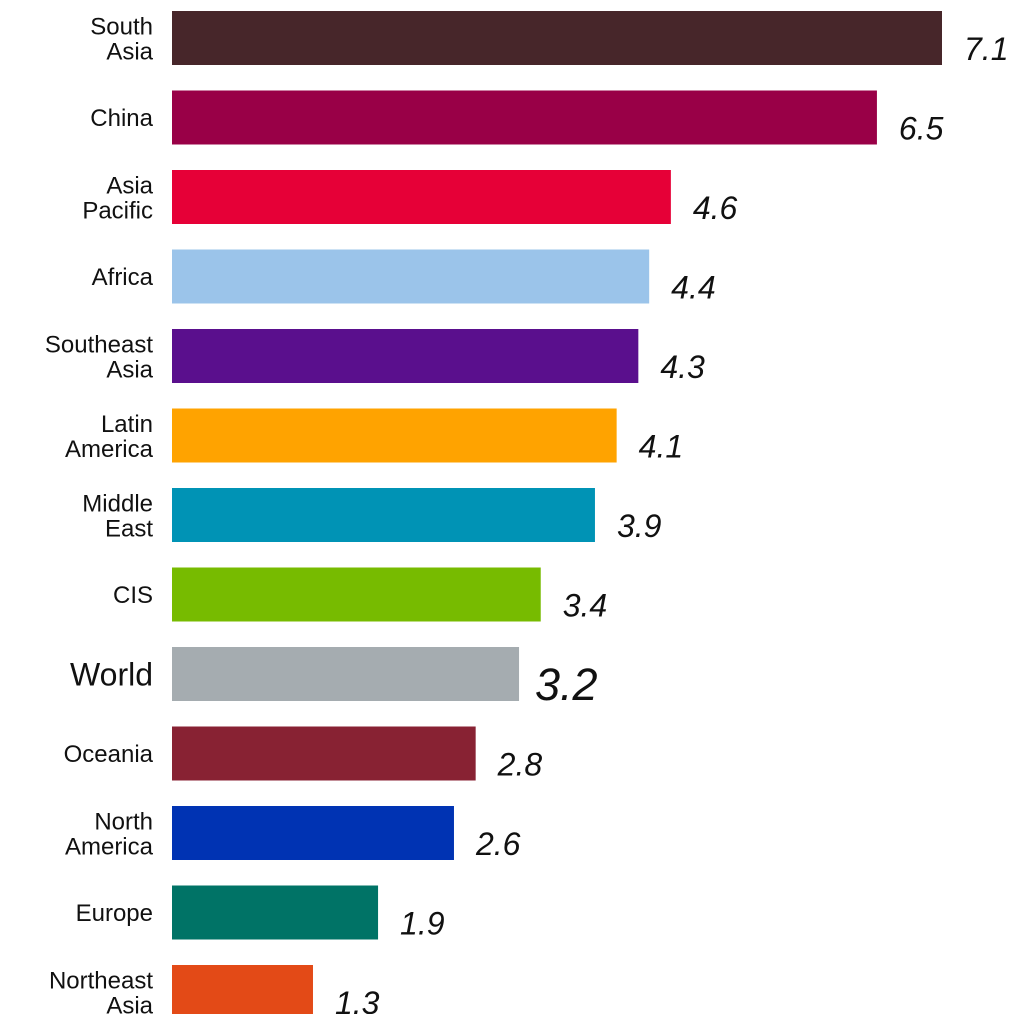  Describe the element at coordinates (411, 276) in the screenshot. I see `bar-africa` at that location.